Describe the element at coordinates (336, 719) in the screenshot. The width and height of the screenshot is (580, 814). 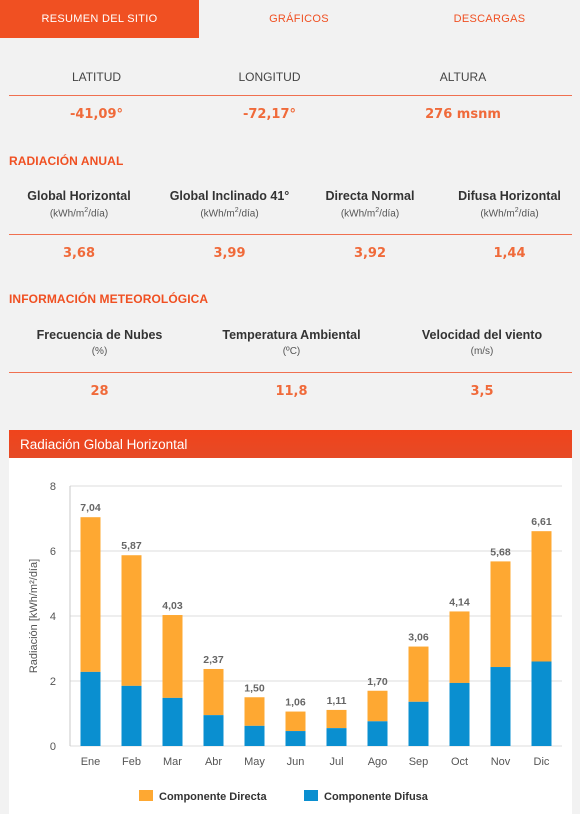
I see `bar-directa-jul` at that location.